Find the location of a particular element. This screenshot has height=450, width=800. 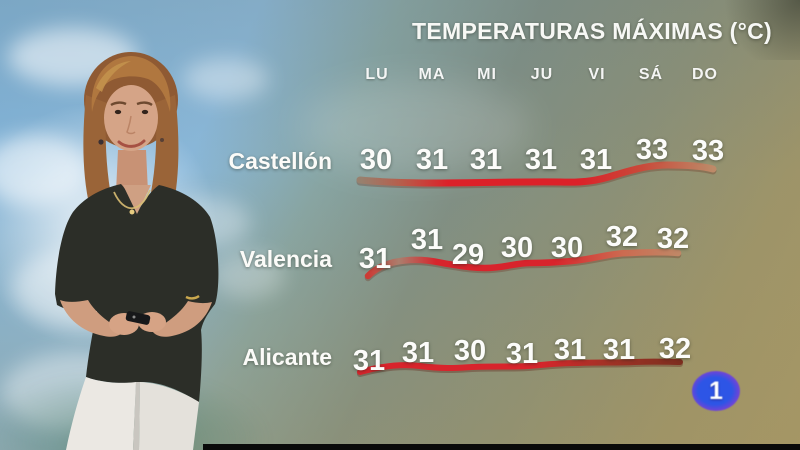

corner-vignette is located at coordinates (755, 30).